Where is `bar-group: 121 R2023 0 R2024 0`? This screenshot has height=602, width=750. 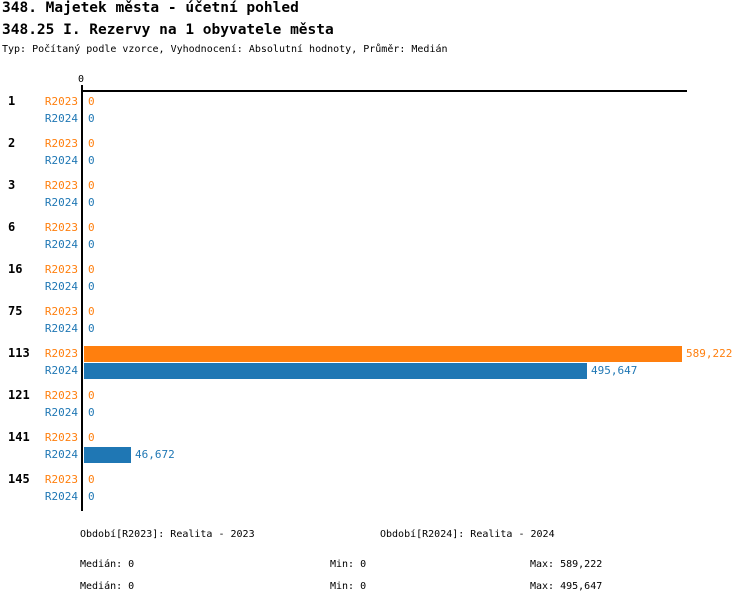 bar-group: 121 R2023 0 R2024 0 is located at coordinates (375, 404).